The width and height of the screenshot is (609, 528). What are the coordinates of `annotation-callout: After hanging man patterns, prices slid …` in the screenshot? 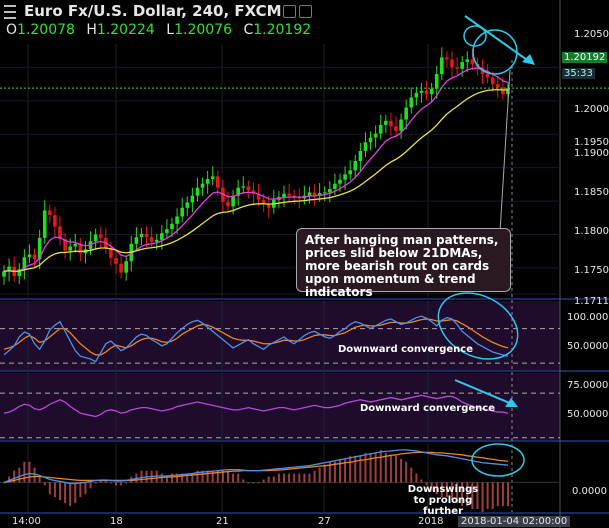 It's located at (403, 263).